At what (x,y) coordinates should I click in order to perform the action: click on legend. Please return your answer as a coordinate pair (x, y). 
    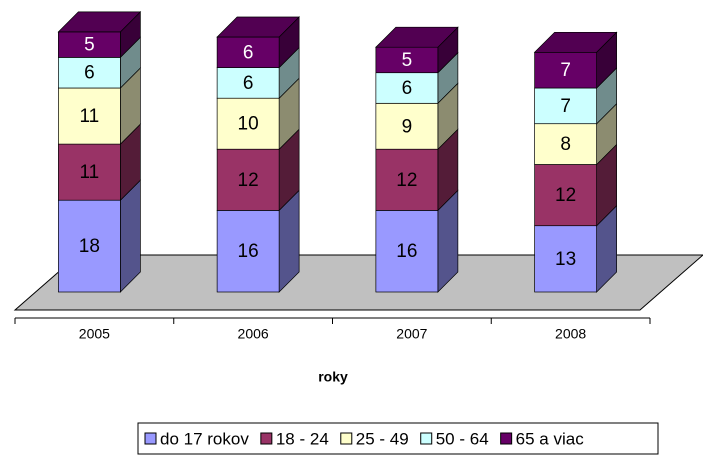
    Looking at the image, I should click on (398, 438).